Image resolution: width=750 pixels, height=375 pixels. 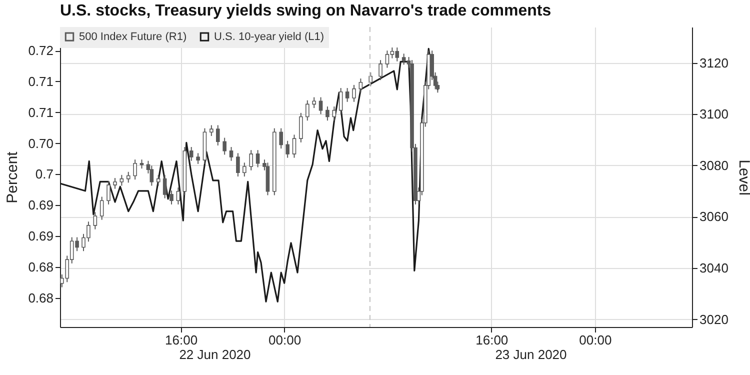 I want to click on legend-label: U.S. 10-year yield (L1), so click(x=269, y=36).